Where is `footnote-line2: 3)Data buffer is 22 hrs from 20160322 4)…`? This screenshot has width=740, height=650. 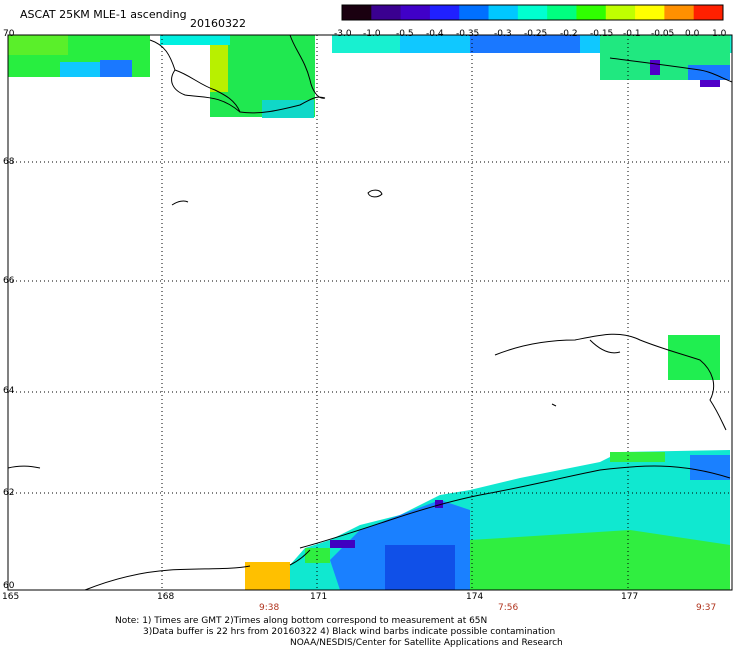
footnote-line2: 3)Data buffer is 22 hrs from 20160322 4)… is located at coordinates (349, 632).